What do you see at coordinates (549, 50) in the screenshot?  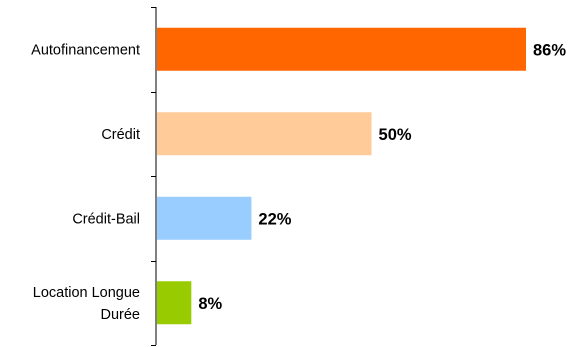 I see `data-label: 86%` at bounding box center [549, 50].